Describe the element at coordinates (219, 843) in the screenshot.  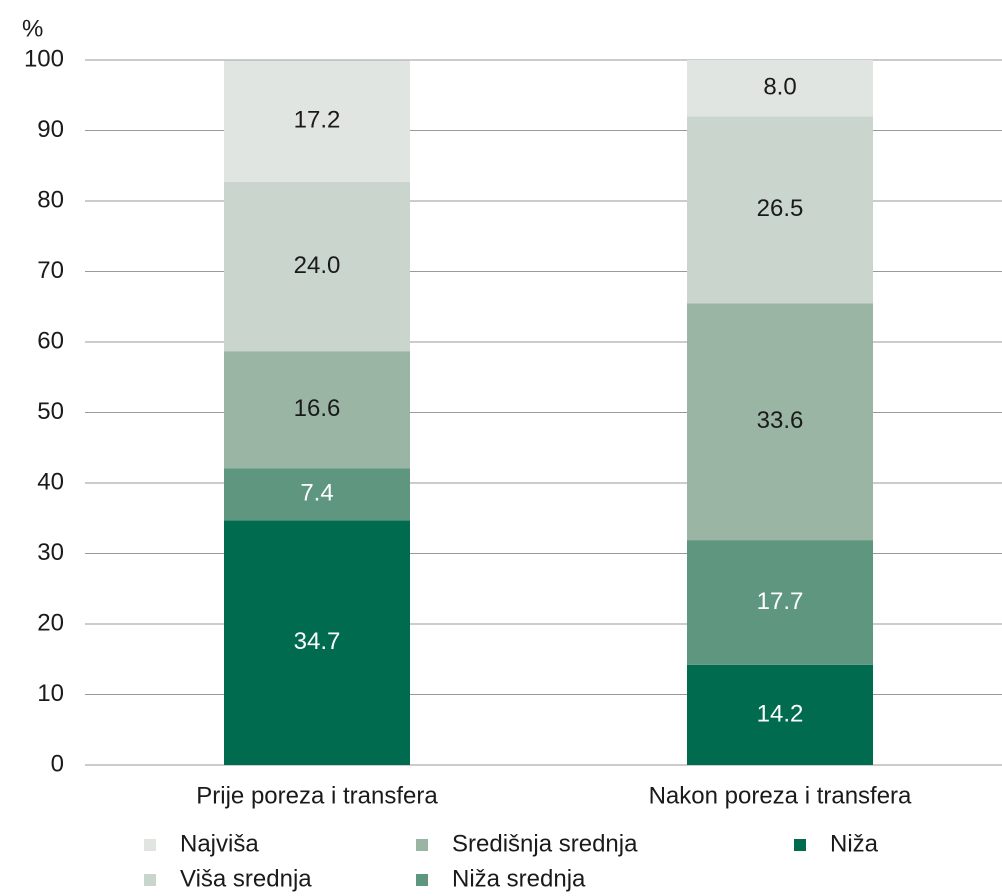
I see `legend-label: Najviša` at that location.